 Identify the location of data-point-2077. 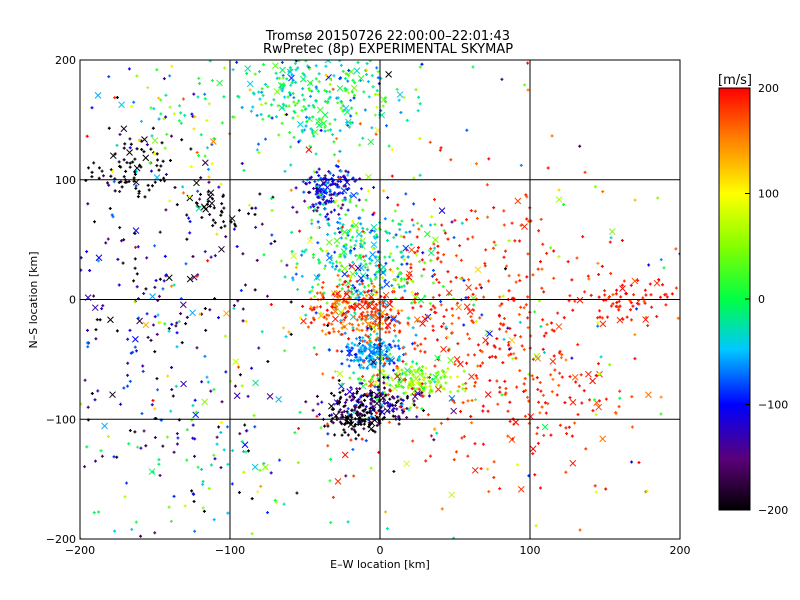
(603, 324).